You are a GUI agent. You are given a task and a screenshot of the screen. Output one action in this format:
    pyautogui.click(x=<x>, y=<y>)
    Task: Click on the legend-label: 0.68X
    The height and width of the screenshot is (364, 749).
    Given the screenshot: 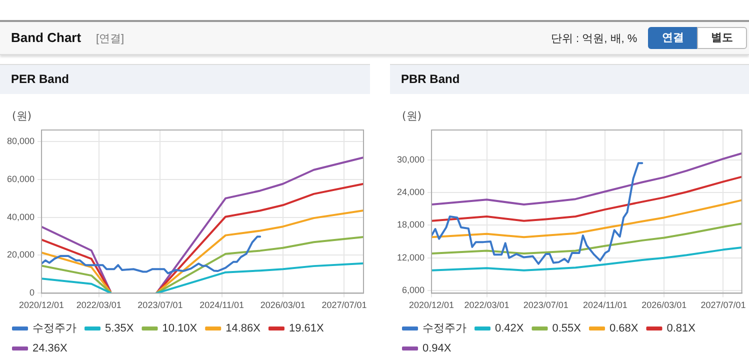 What is the action you would take?
    pyautogui.click(x=624, y=328)
    